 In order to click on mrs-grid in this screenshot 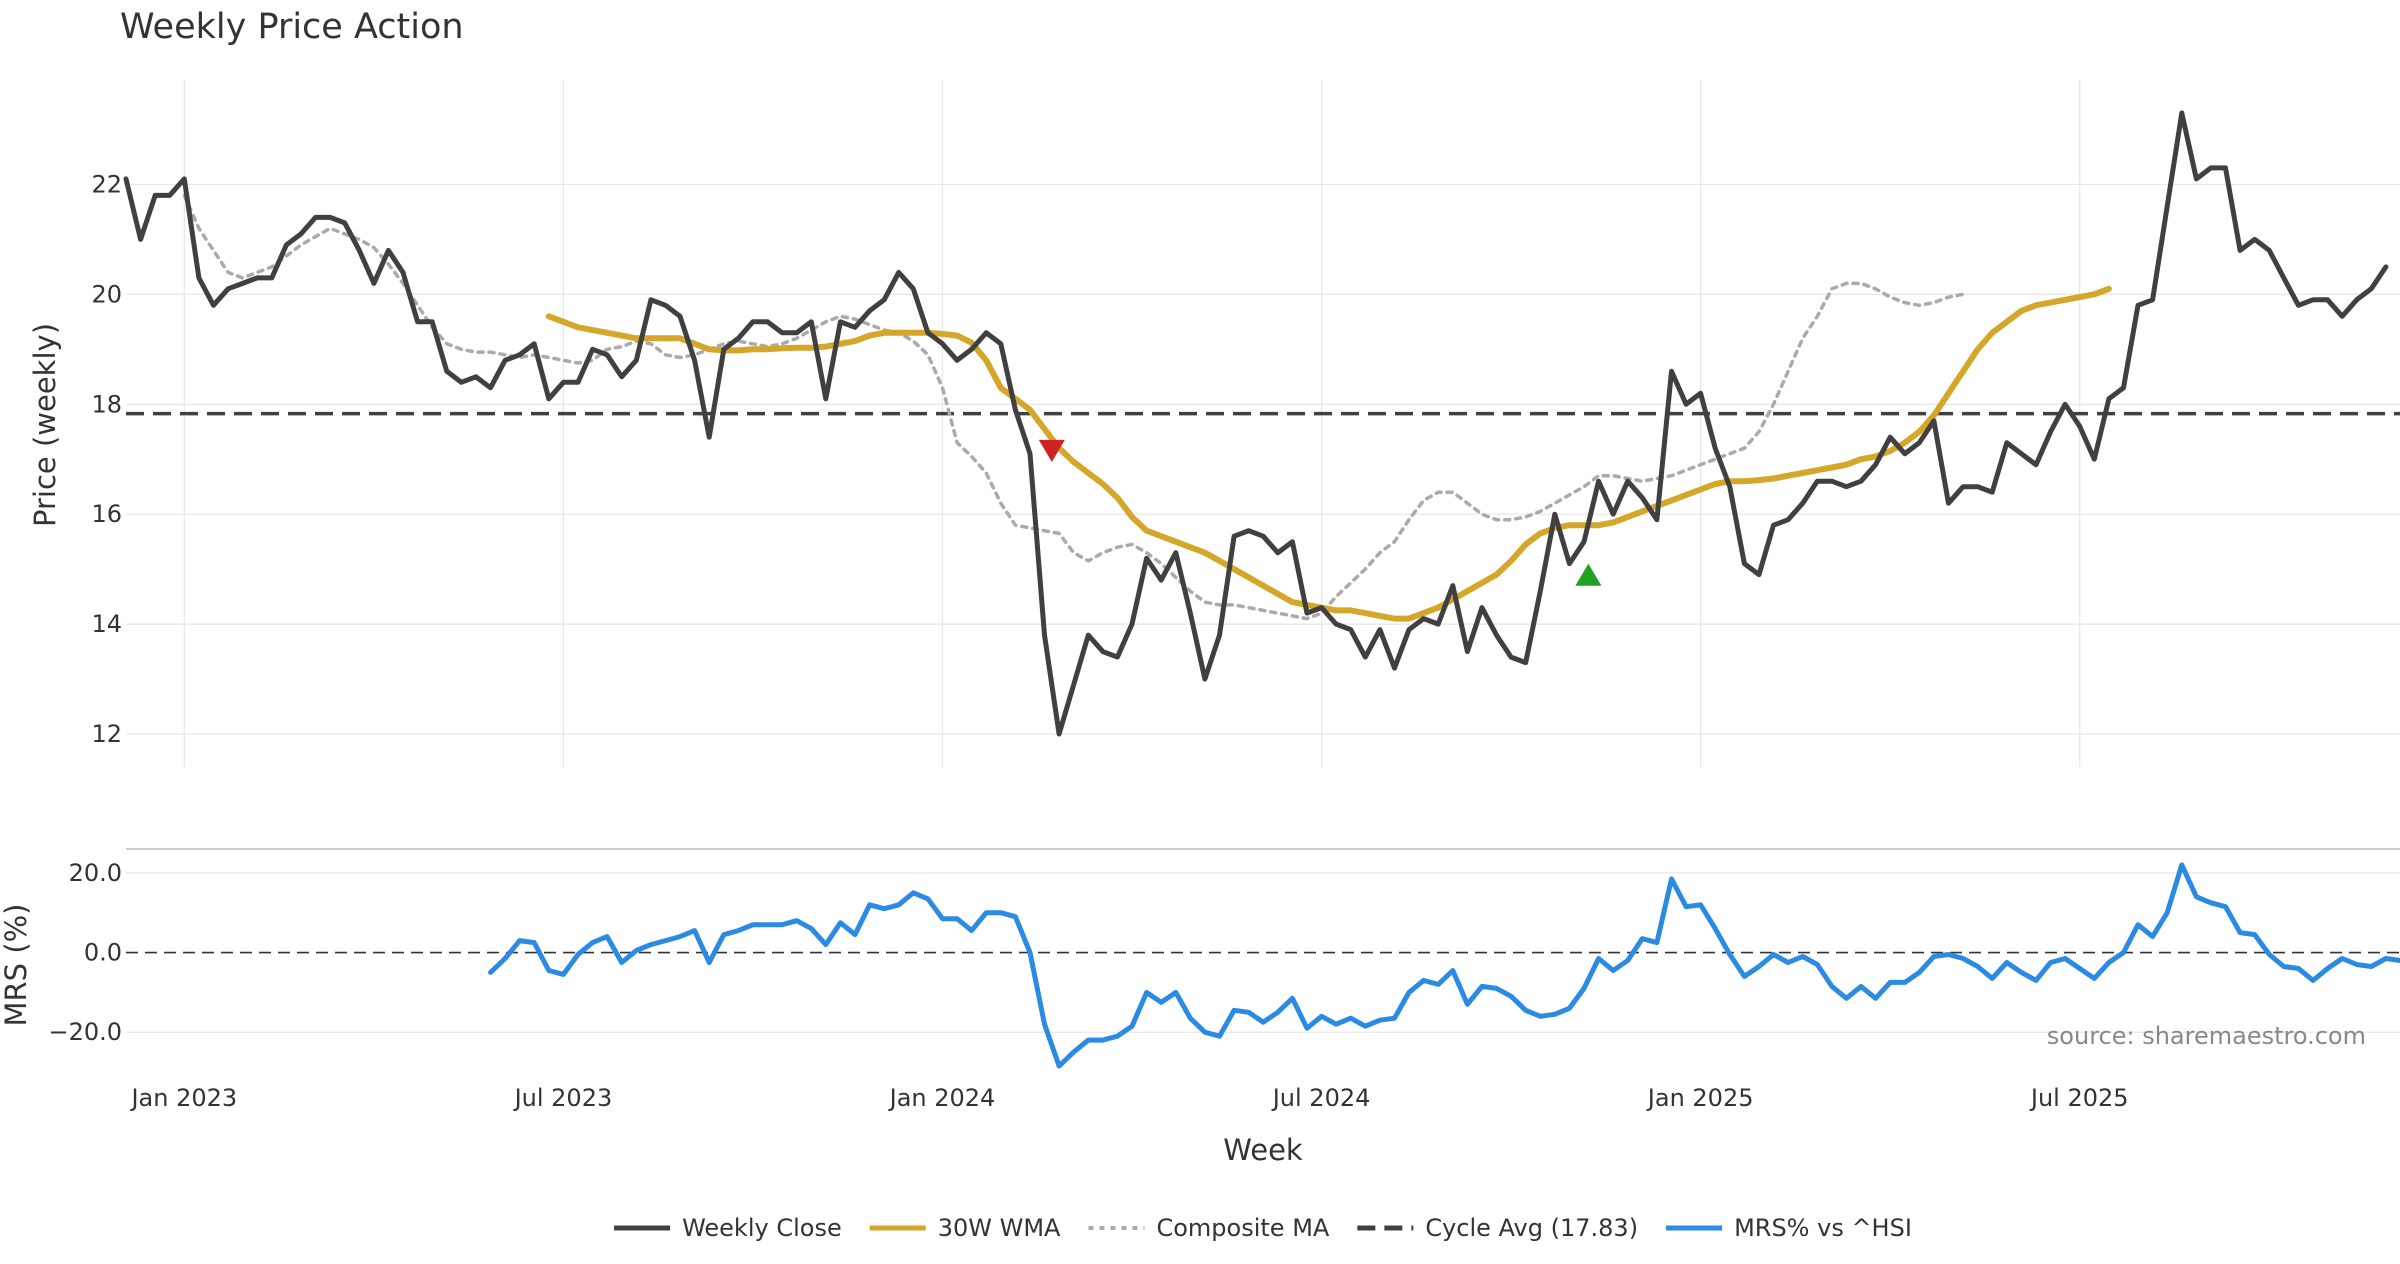, I will do `click(1263, 952)`.